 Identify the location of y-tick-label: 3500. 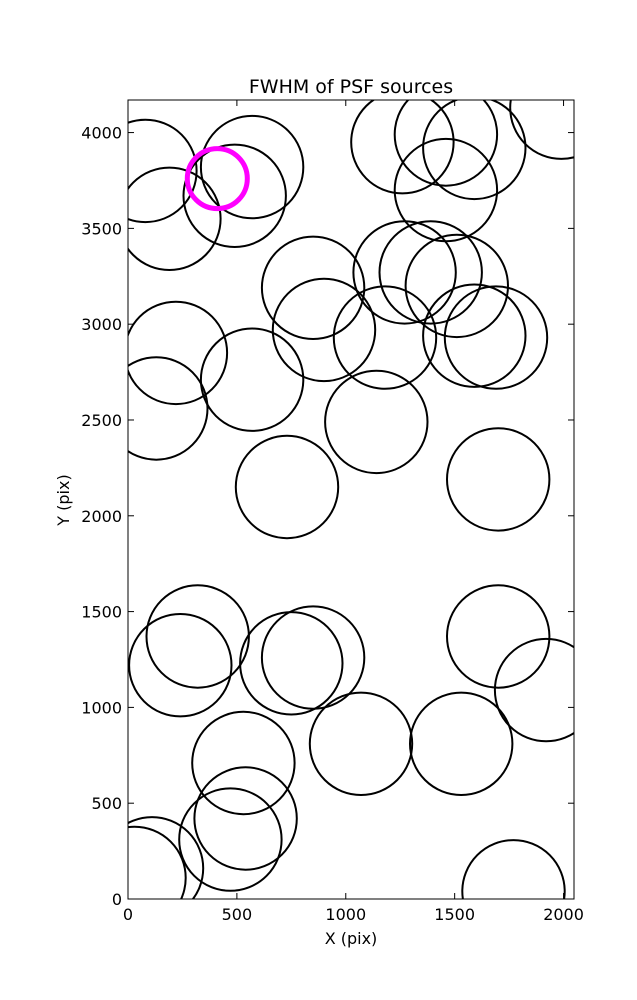
(101, 228).